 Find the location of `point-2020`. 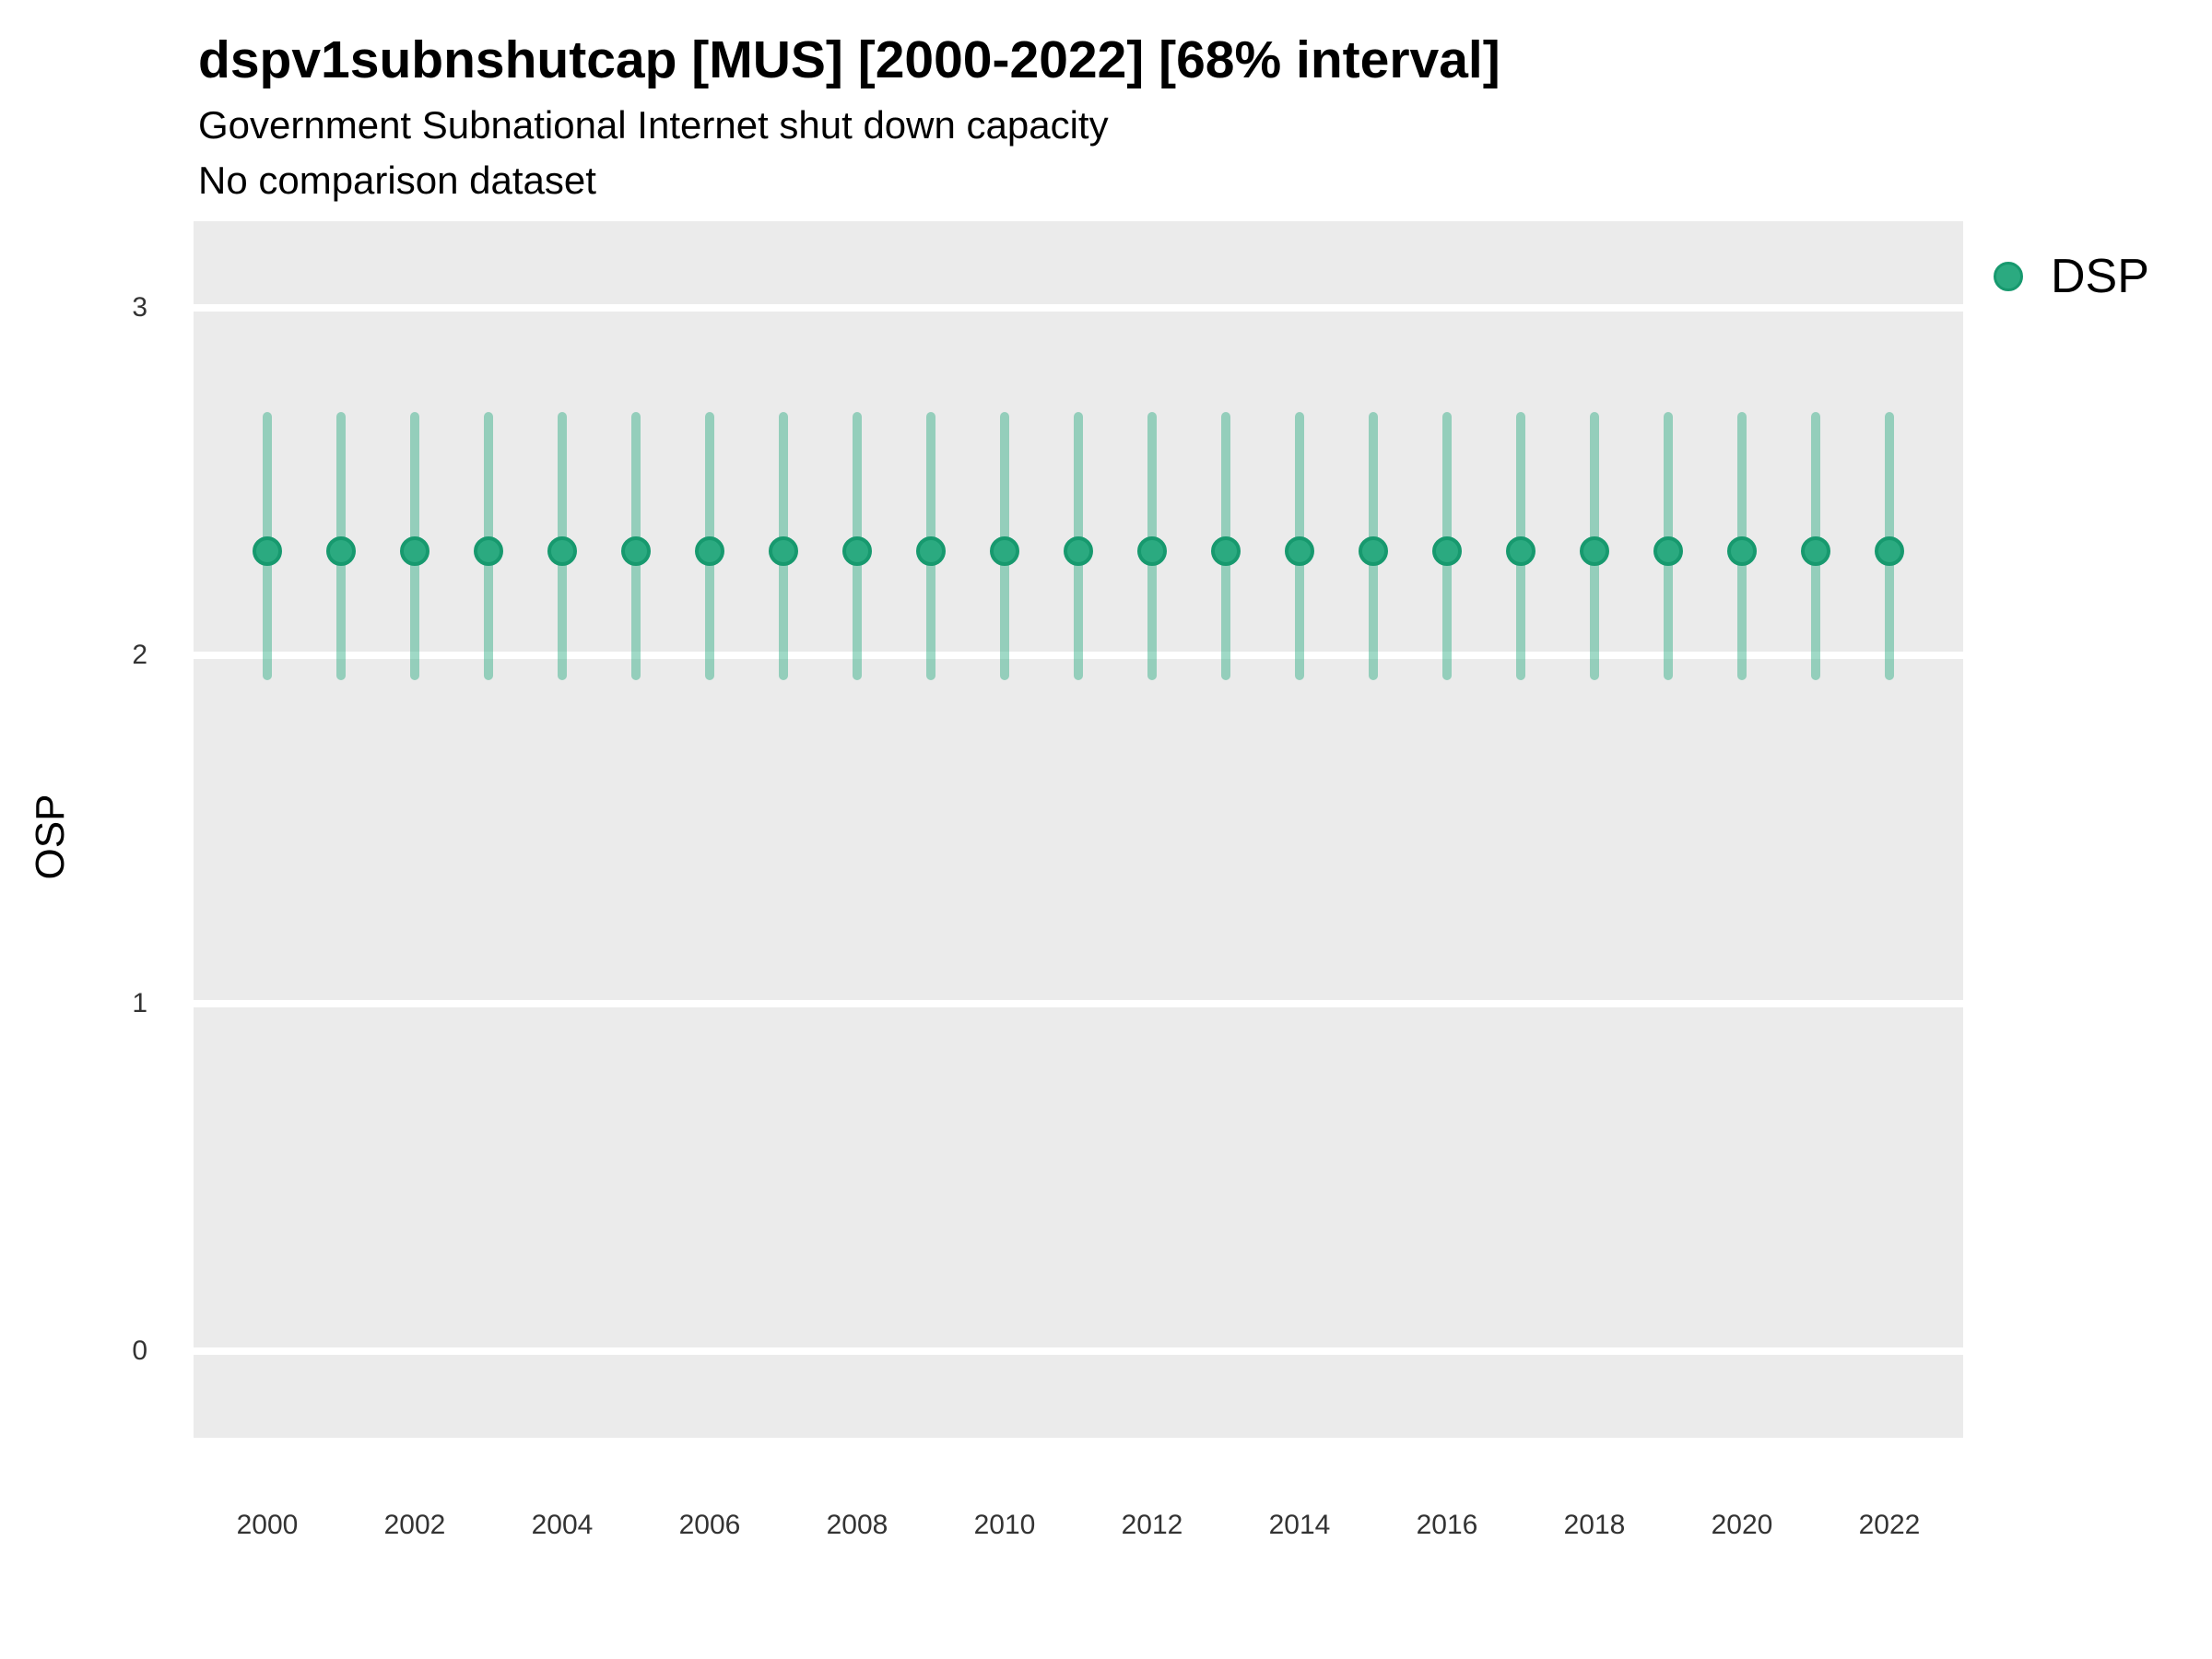

point-2020 is located at coordinates (1742, 551).